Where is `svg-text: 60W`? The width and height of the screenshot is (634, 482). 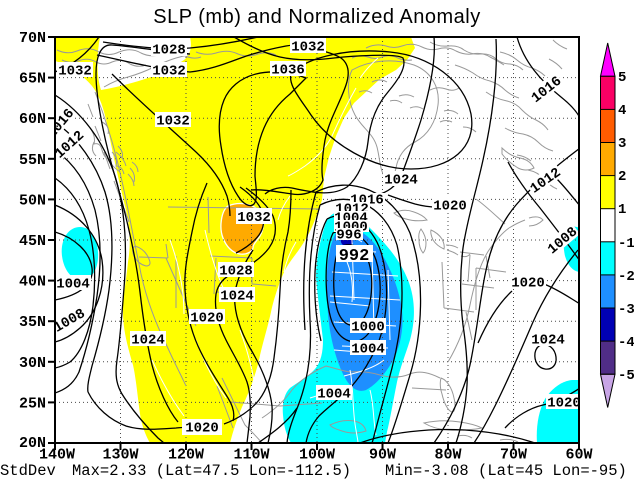
svg-text: 60W is located at coordinates (578, 455).